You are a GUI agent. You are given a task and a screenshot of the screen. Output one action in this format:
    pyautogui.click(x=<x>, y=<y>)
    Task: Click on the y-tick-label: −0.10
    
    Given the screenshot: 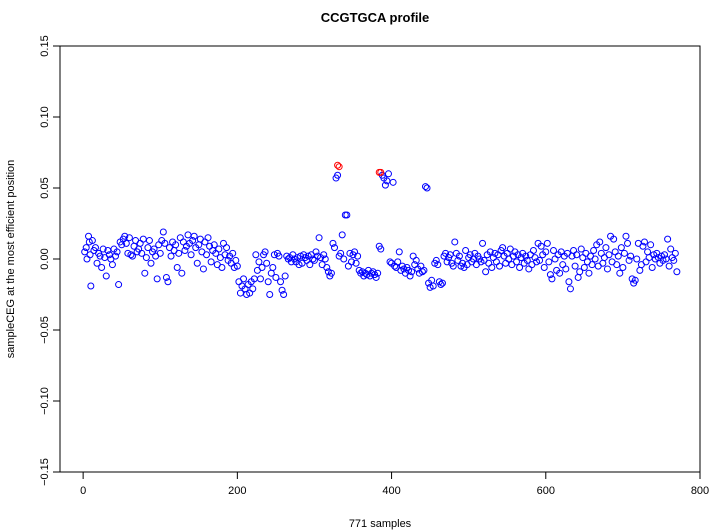 What is the action you would take?
    pyautogui.click(x=45, y=401)
    